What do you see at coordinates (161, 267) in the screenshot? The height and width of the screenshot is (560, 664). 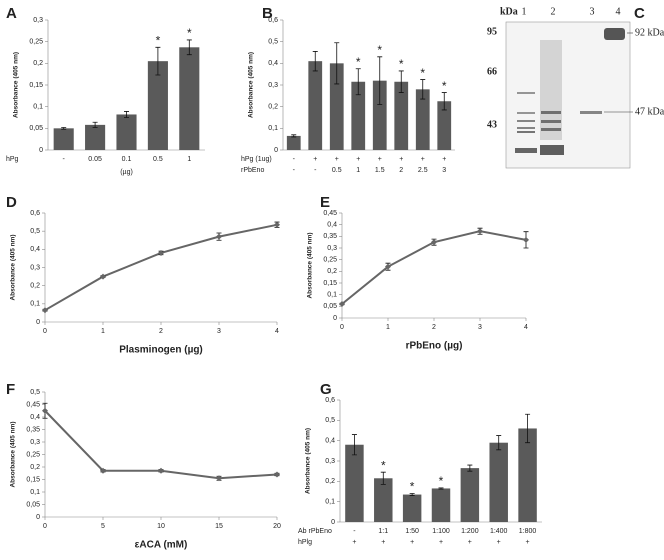 I see `line` at bounding box center [161, 267].